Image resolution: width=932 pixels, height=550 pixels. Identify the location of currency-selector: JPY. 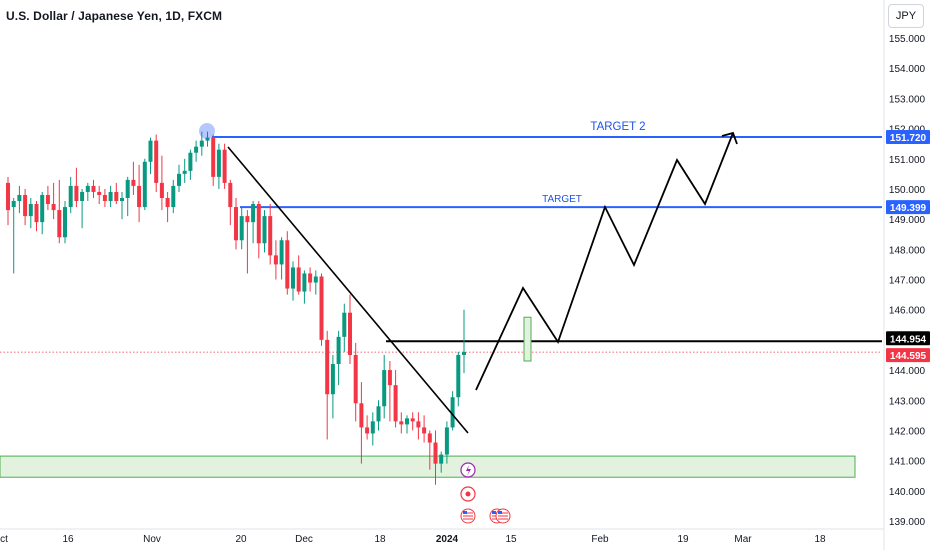
(906, 16).